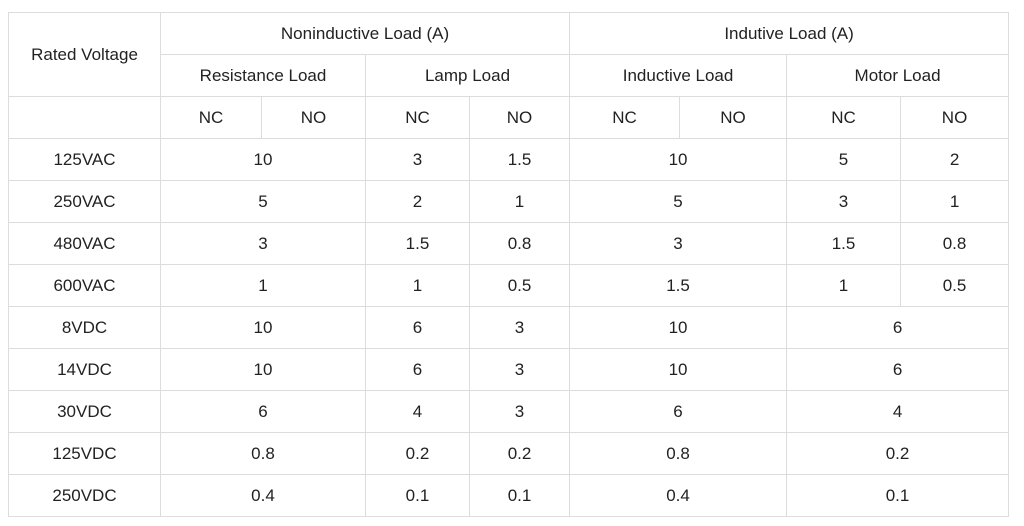  What do you see at coordinates (84, 201) in the screenshot?
I see `voltage-cell: 250VAC` at bounding box center [84, 201].